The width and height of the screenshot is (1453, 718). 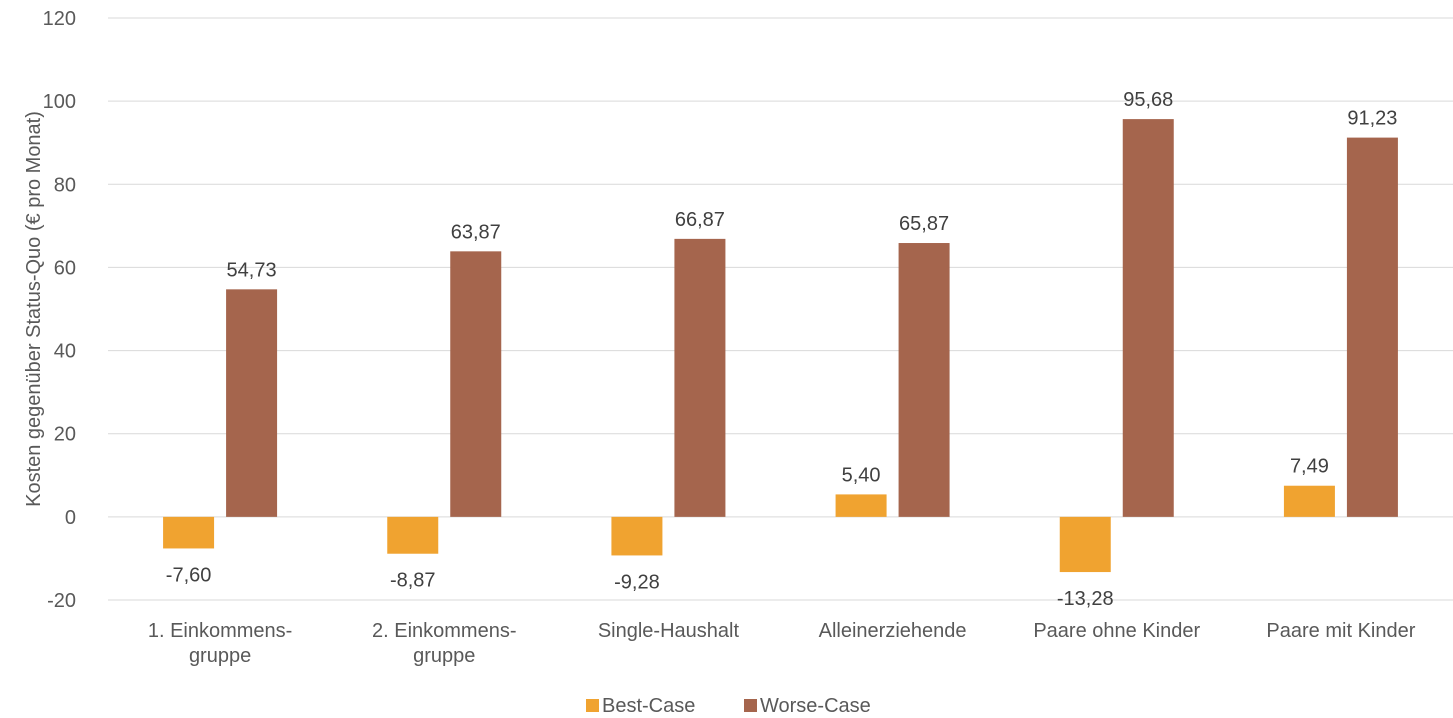 What do you see at coordinates (59, 19) in the screenshot?
I see `y-tick-label: 120` at bounding box center [59, 19].